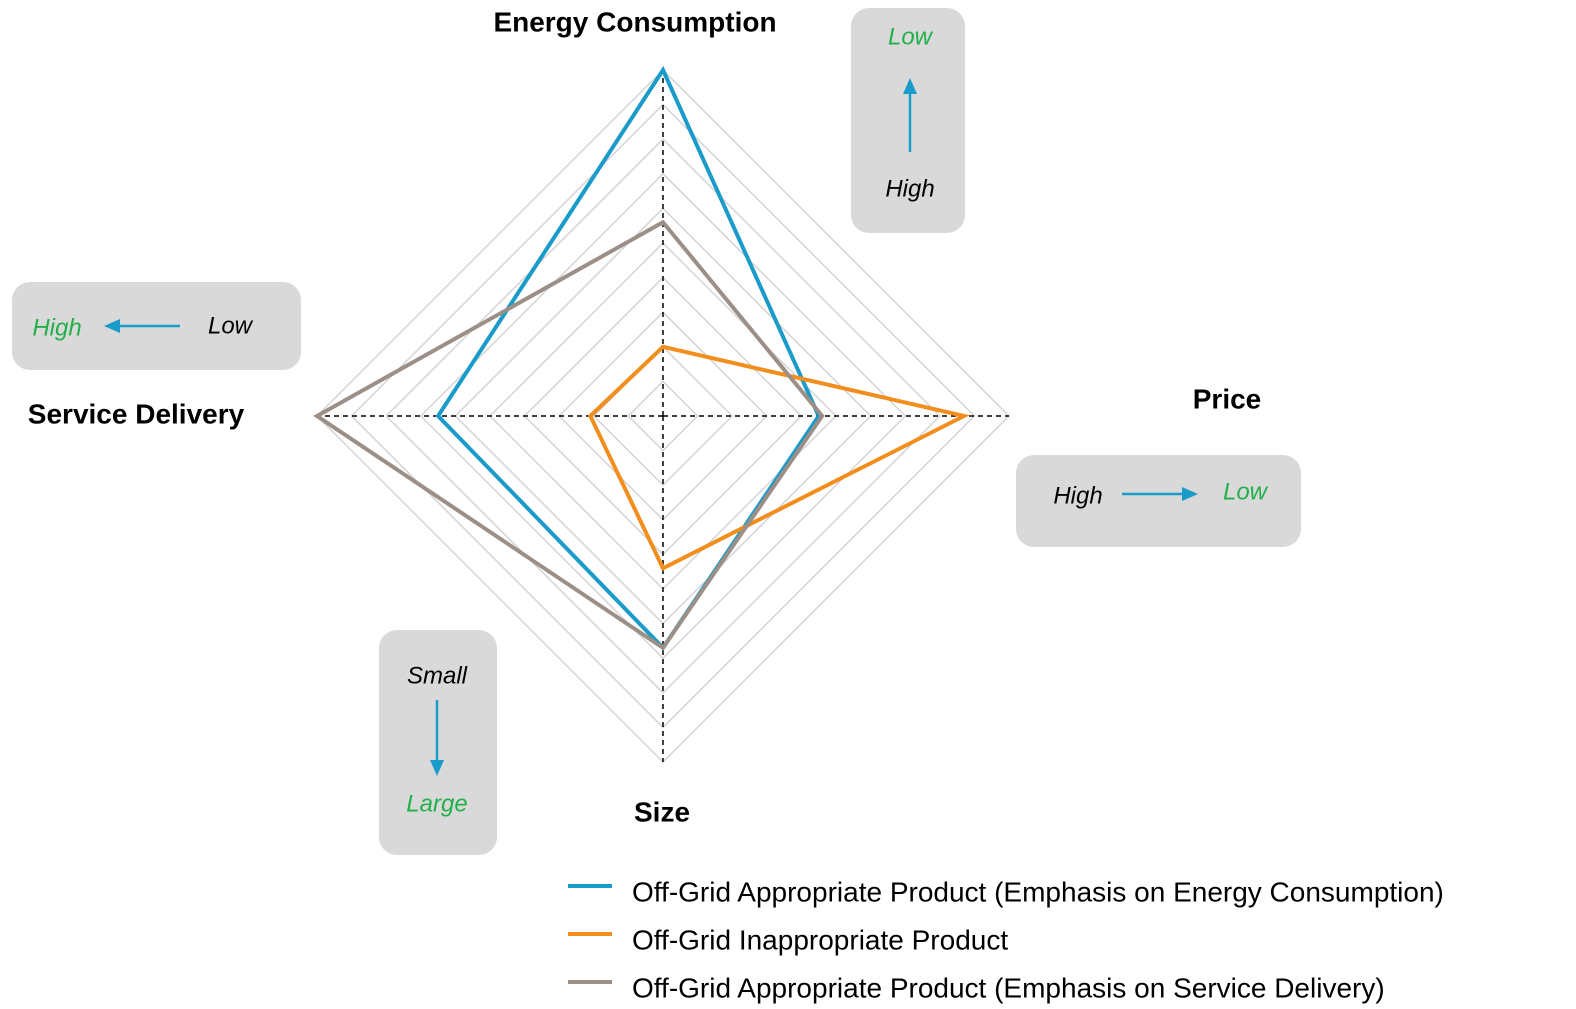 This screenshot has height=1009, width=1576. I want to click on grid-ring, so click(663, 416).